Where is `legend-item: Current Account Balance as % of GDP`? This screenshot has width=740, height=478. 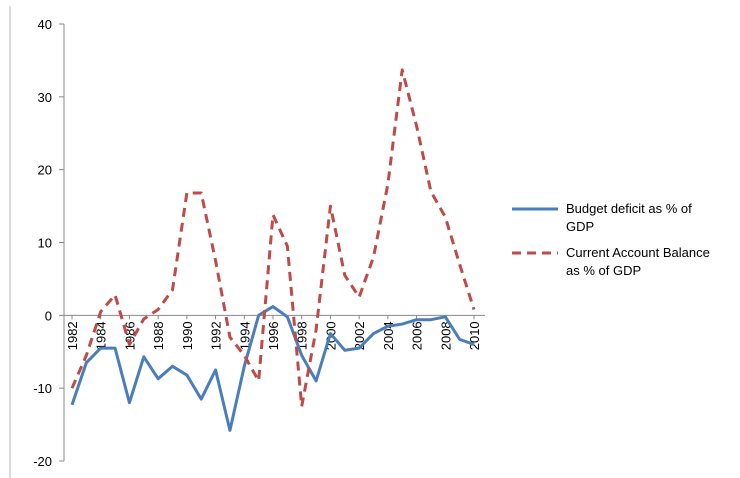 legend-item: Current Account Balance as % of GDP is located at coordinates (619, 262).